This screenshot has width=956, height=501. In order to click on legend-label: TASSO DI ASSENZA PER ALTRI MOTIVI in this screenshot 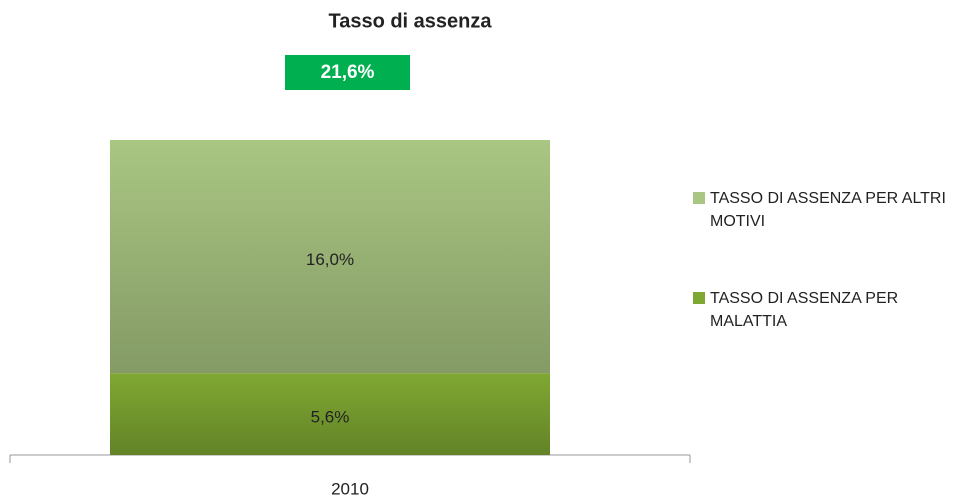, I will do `click(828, 210)`.